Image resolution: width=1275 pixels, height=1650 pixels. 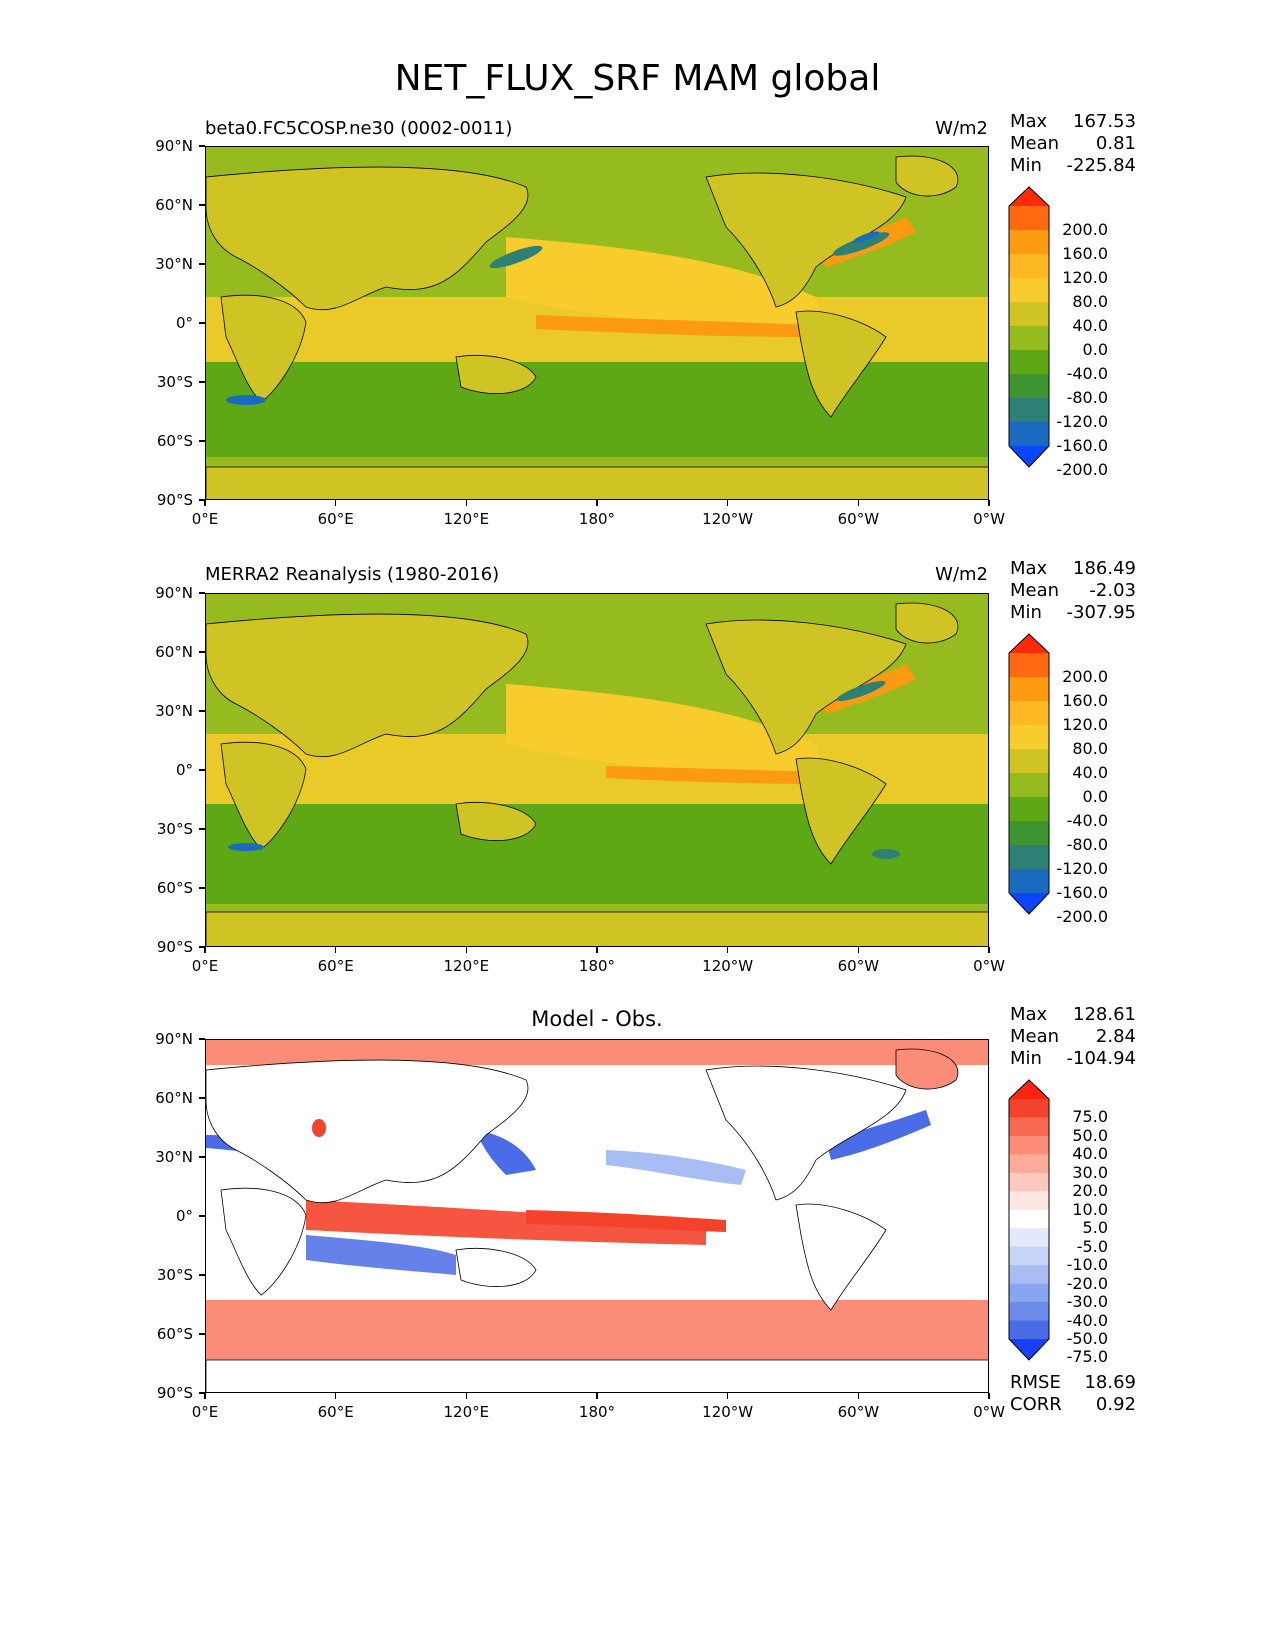 What do you see at coordinates (174, 500) in the screenshot?
I see `lat-tick-label: 90°S` at bounding box center [174, 500].